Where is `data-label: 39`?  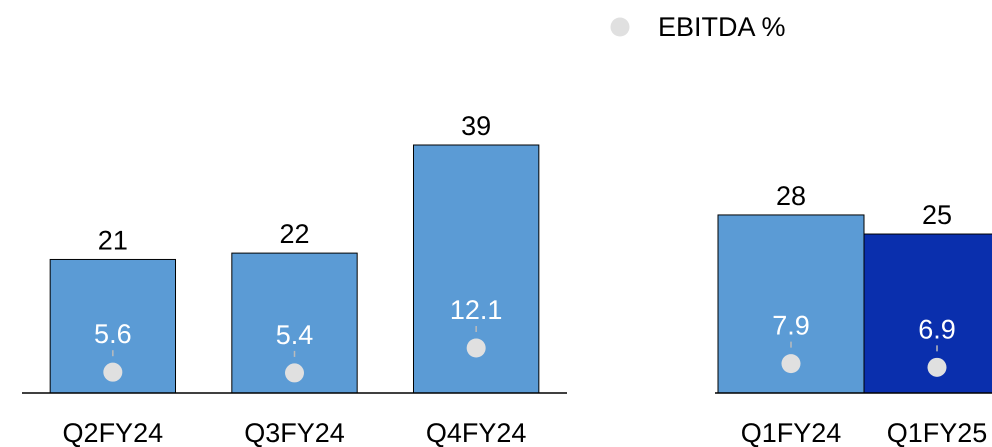 data-label: 39 is located at coordinates (476, 126).